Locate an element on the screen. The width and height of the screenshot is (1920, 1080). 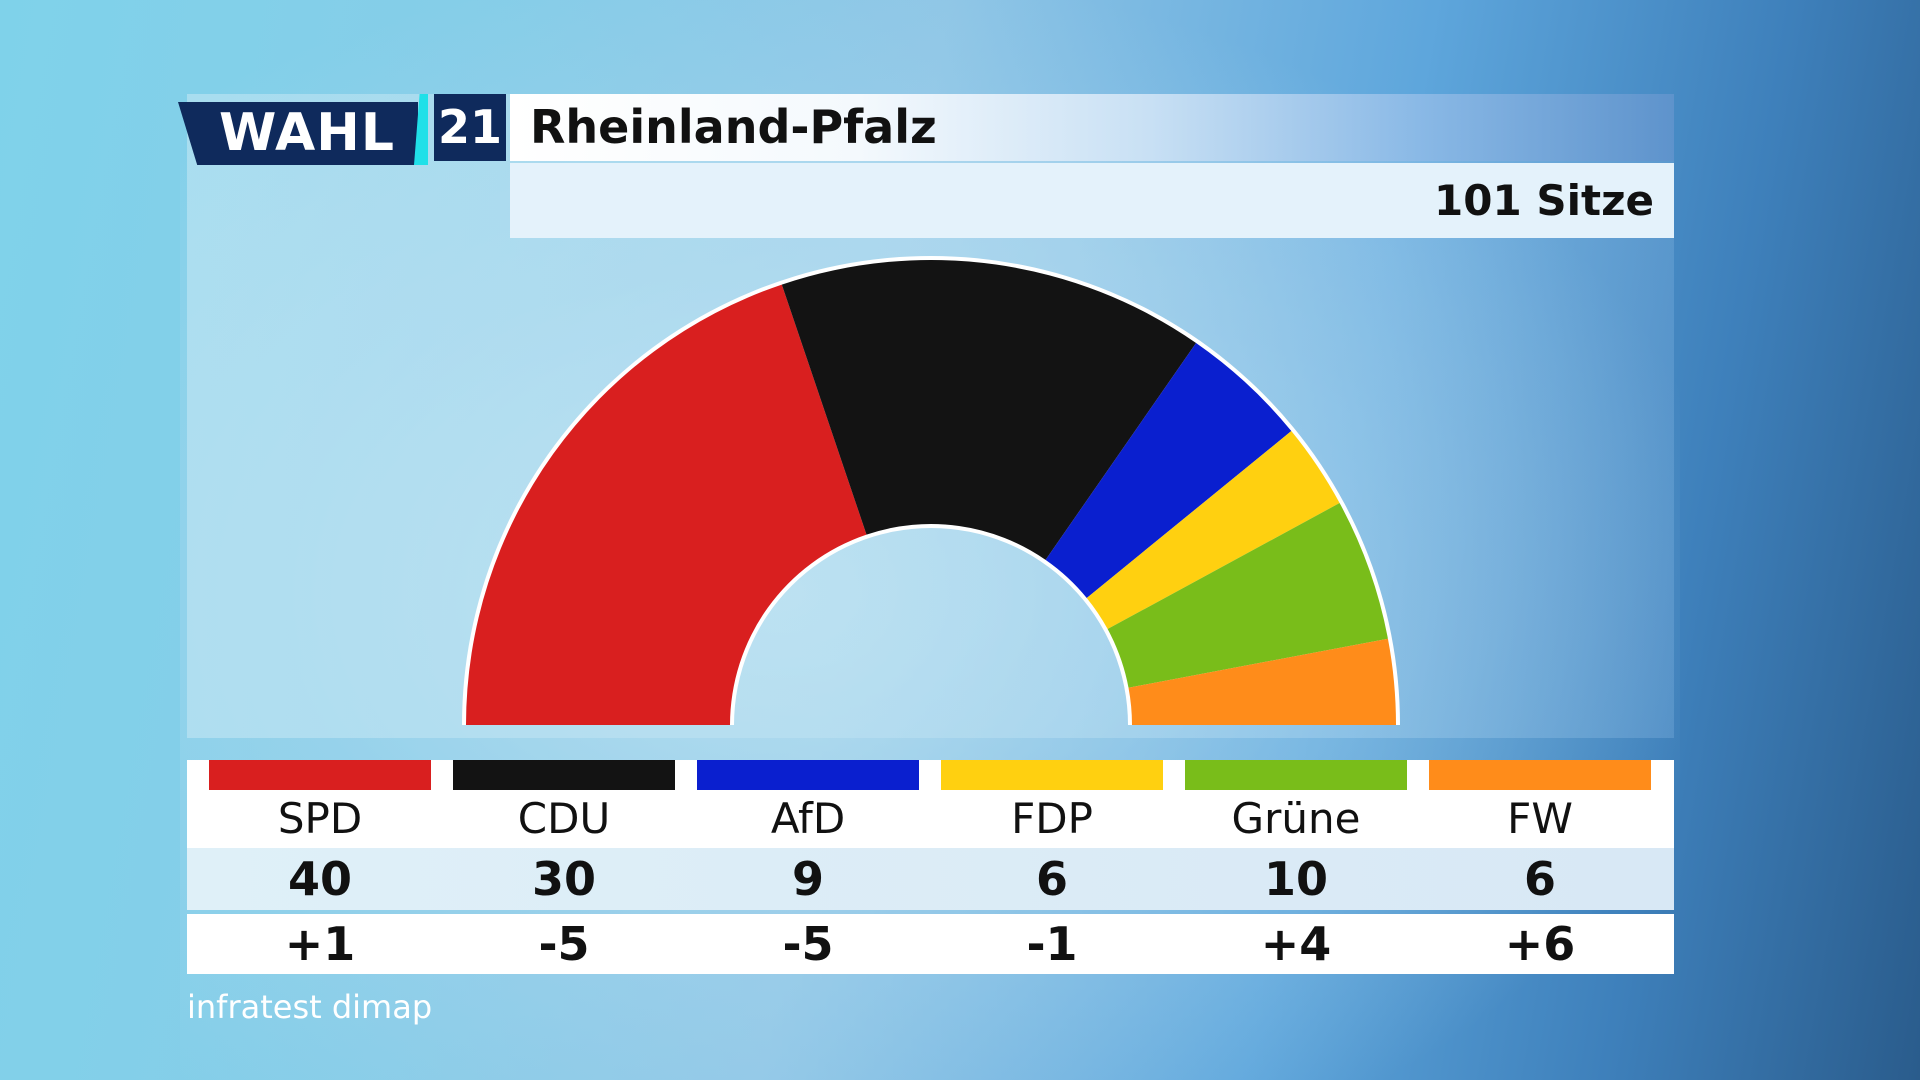
change-row: +1 -5 -5 -1 +4 +6 is located at coordinates (930, 944).